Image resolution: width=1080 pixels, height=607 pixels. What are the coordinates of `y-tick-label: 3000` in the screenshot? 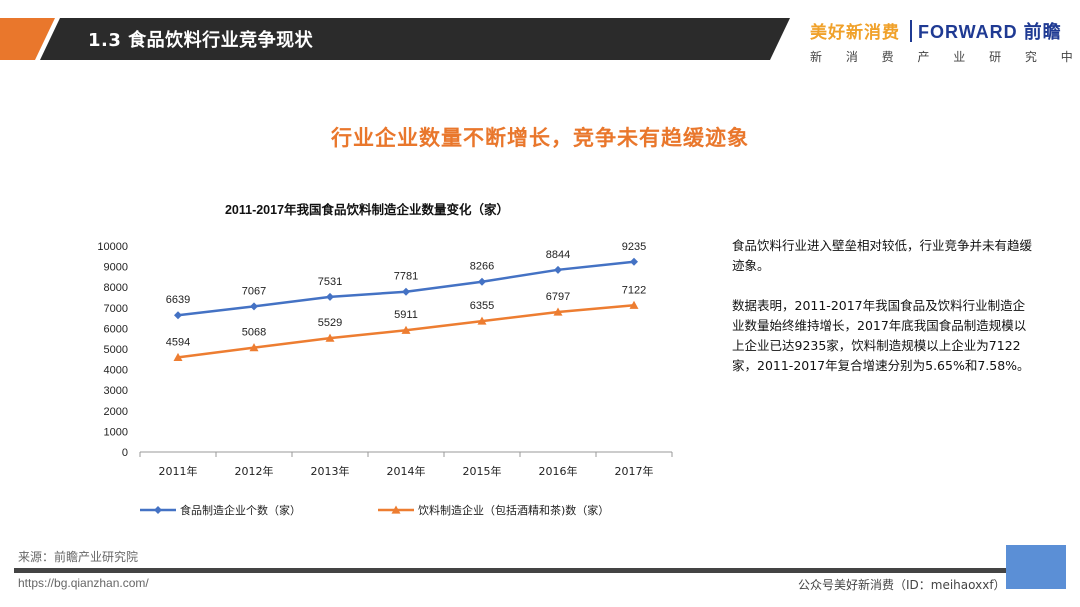 It's located at (116, 391).